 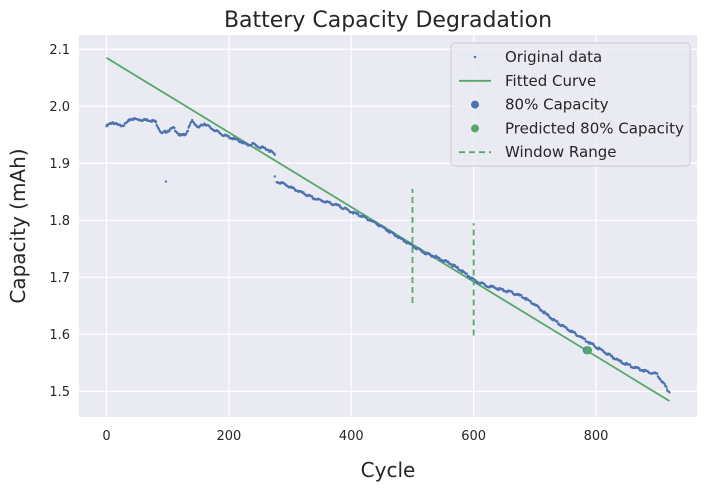 What do you see at coordinates (59, 335) in the screenshot?
I see `y-tick-label: 1.6` at bounding box center [59, 335].